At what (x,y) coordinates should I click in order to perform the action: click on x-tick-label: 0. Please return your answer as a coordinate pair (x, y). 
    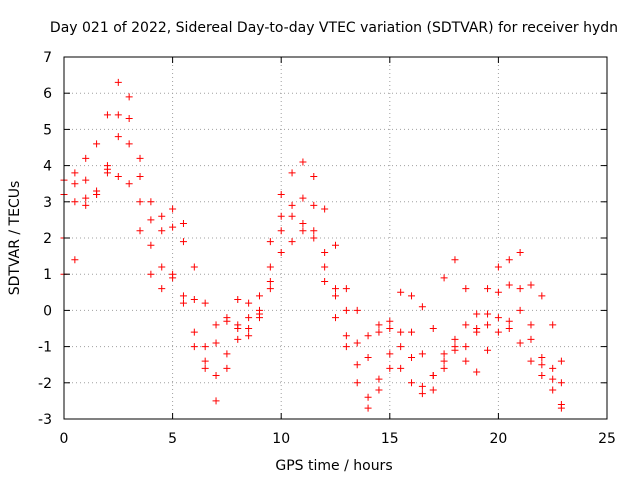
    Looking at the image, I should click on (64, 439).